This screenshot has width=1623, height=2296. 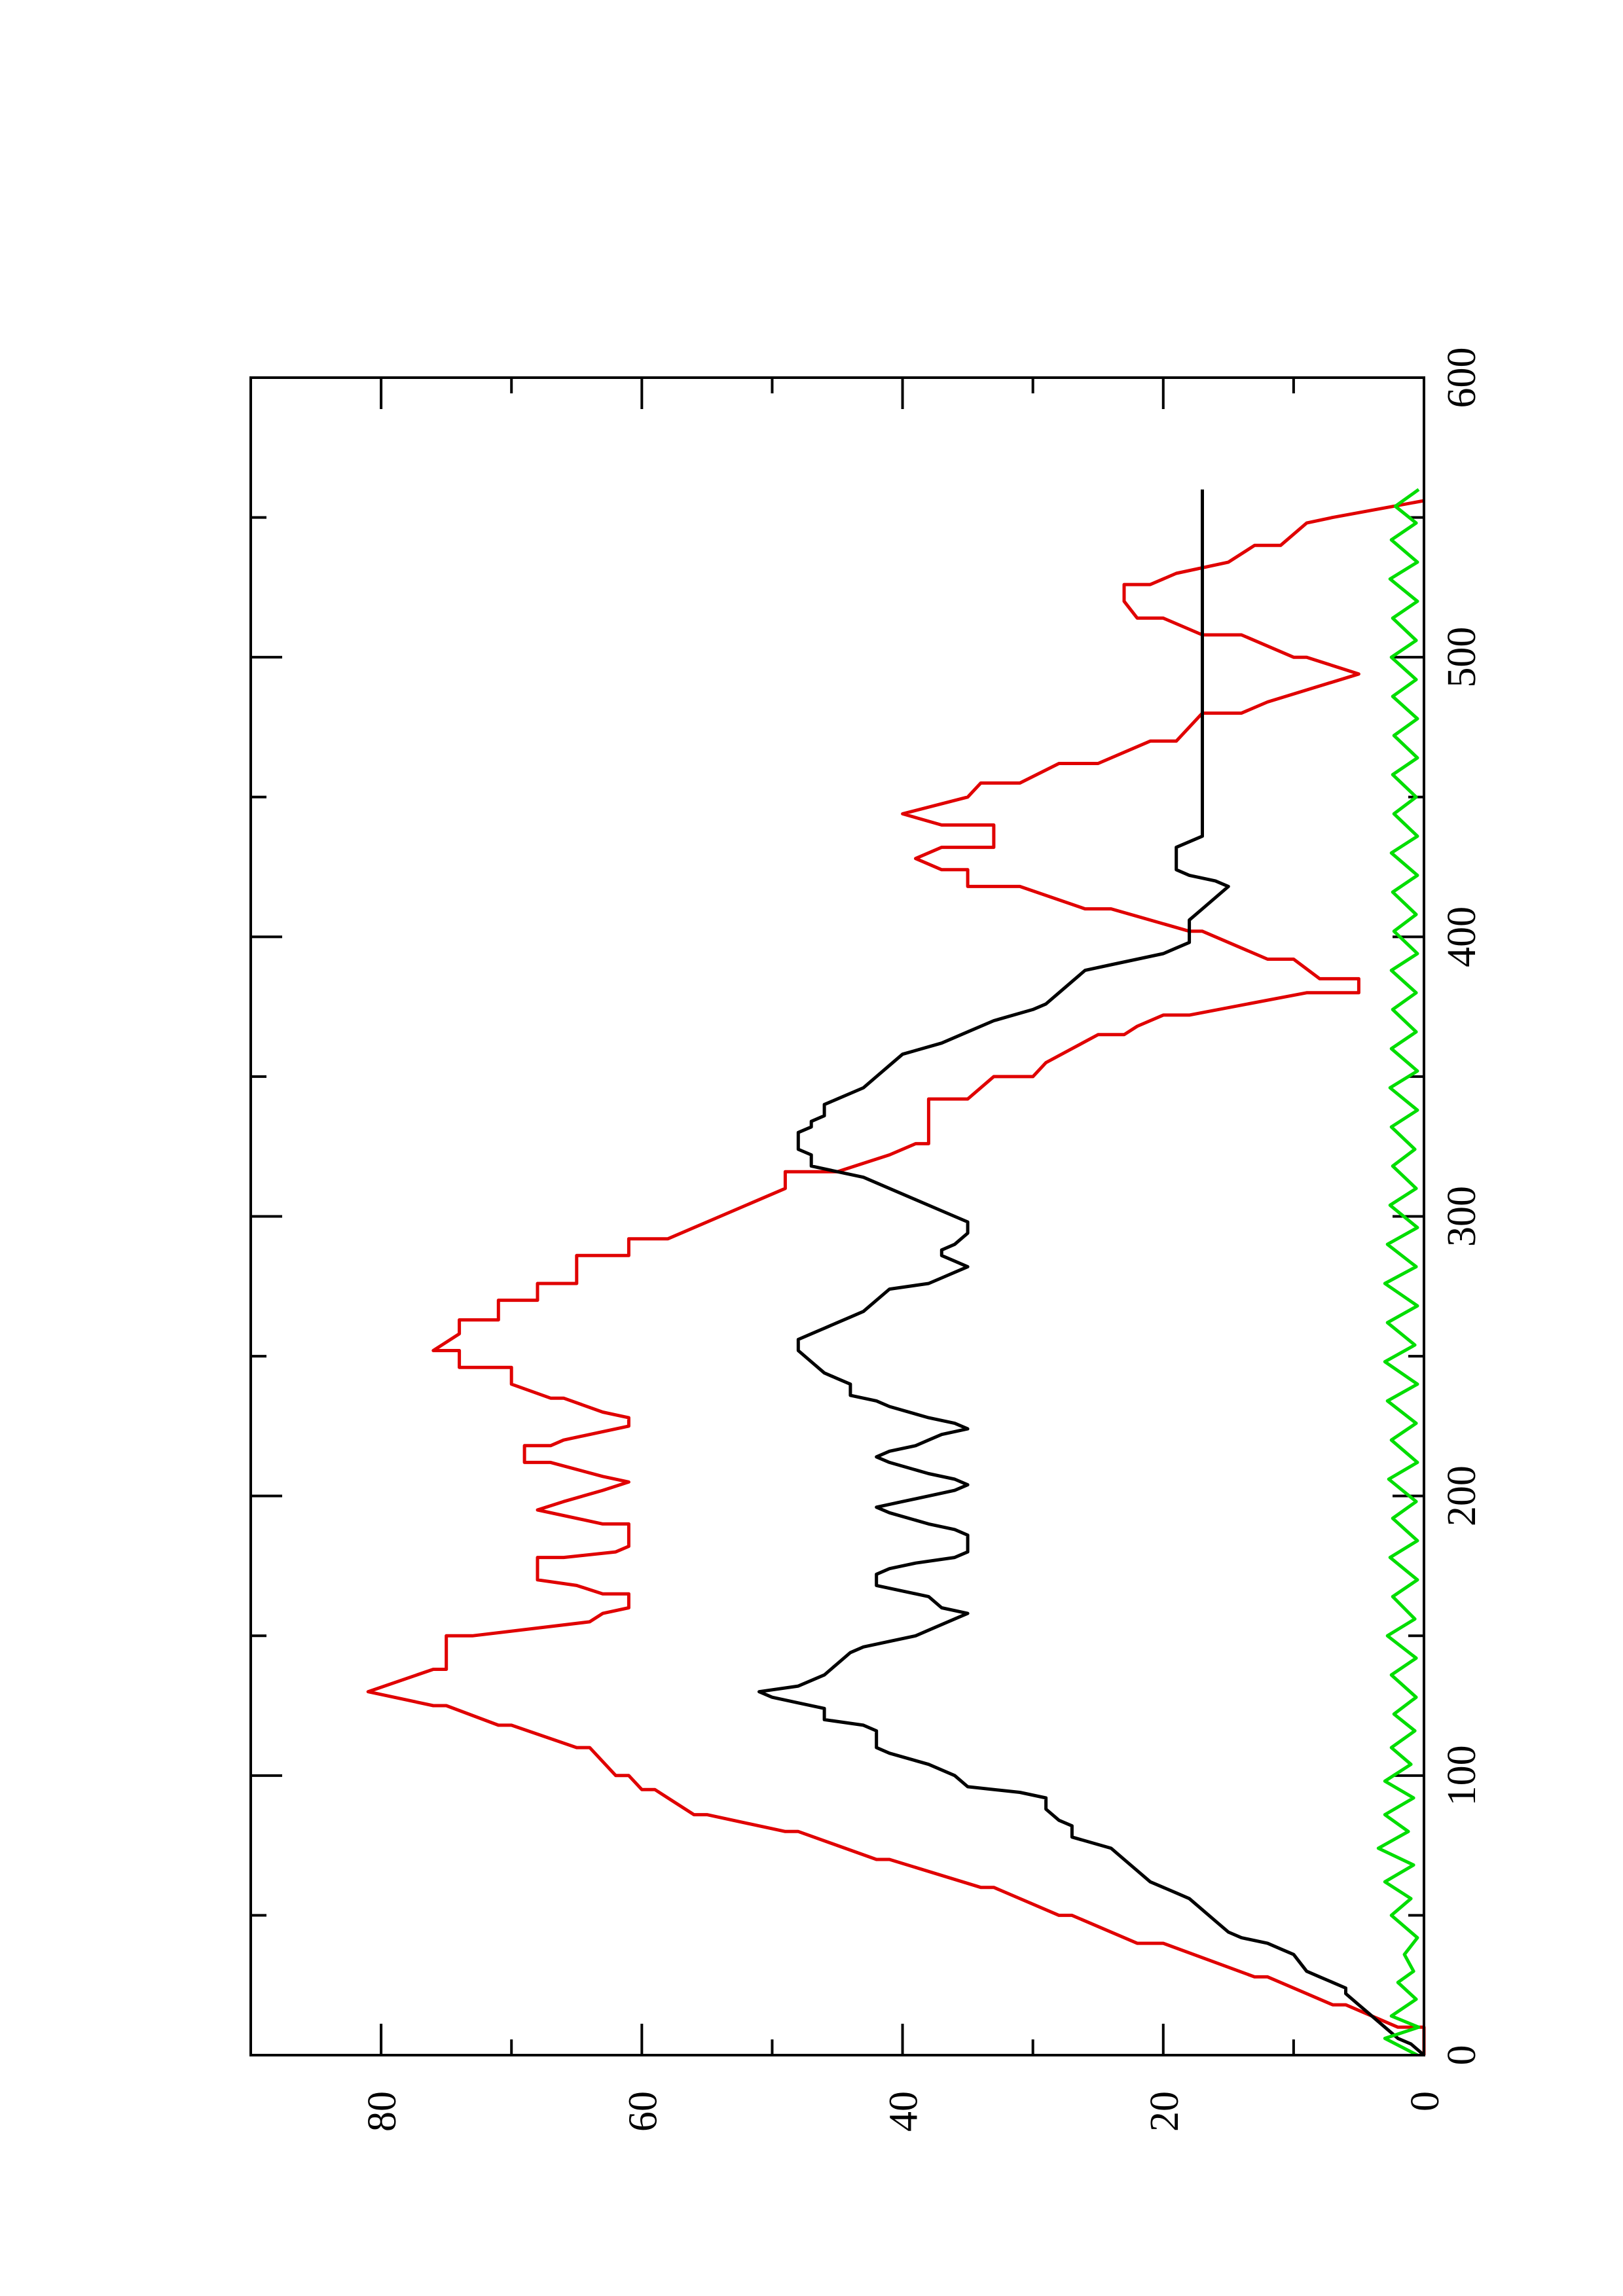 What do you see at coordinates (382, 2111) in the screenshot?
I see `y-tick-label: 80` at bounding box center [382, 2111].